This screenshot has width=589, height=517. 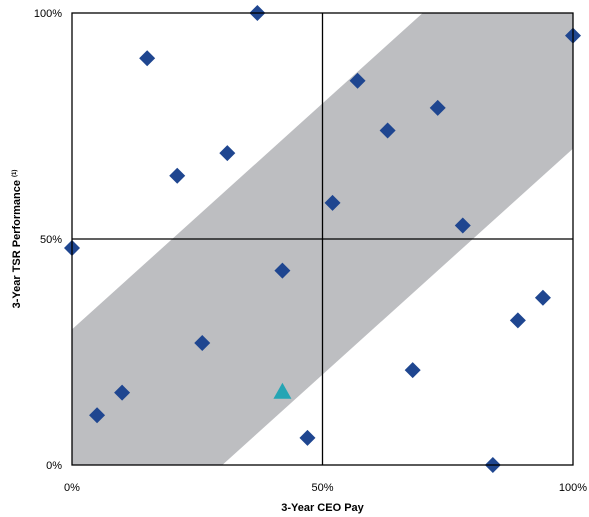 I want to click on x-tick-label: 100%, so click(x=573, y=488).